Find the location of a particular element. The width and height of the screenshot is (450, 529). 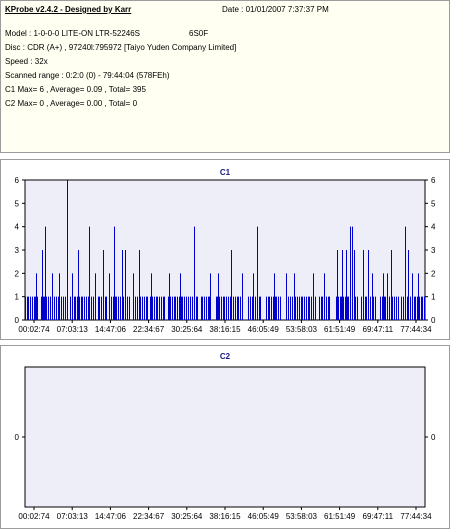

c1-xtick-label: 53:58:03 is located at coordinates (302, 329).